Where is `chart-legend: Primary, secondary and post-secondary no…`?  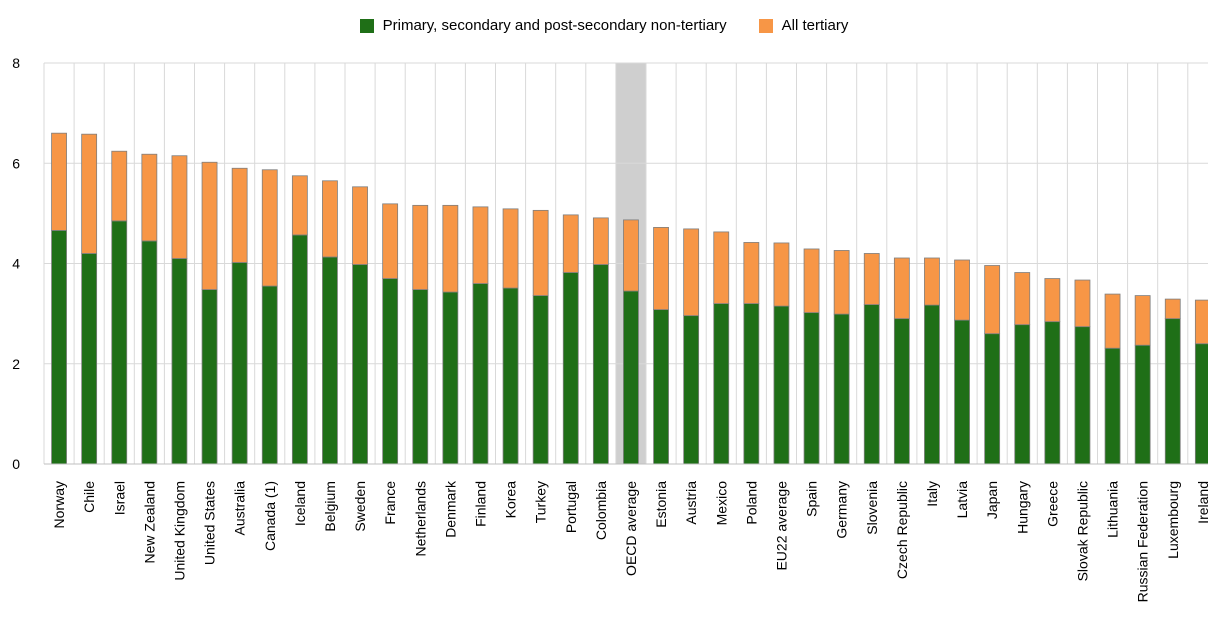 chart-legend: Primary, secondary and post-secondary no… is located at coordinates (604, 25).